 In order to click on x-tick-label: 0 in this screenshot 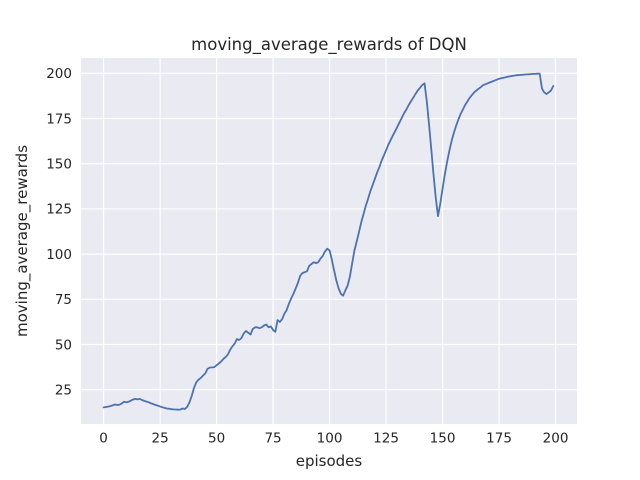, I will do `click(103, 439)`.